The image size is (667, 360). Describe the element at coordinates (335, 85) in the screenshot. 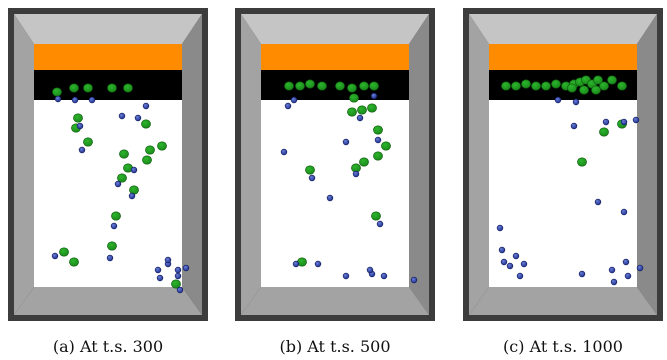

I see `black-band` at that location.